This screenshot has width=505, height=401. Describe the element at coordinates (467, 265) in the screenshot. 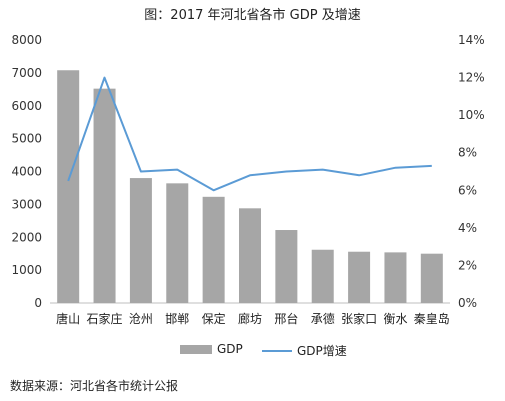

I see `y-right-tick-label: 2%` at that location.